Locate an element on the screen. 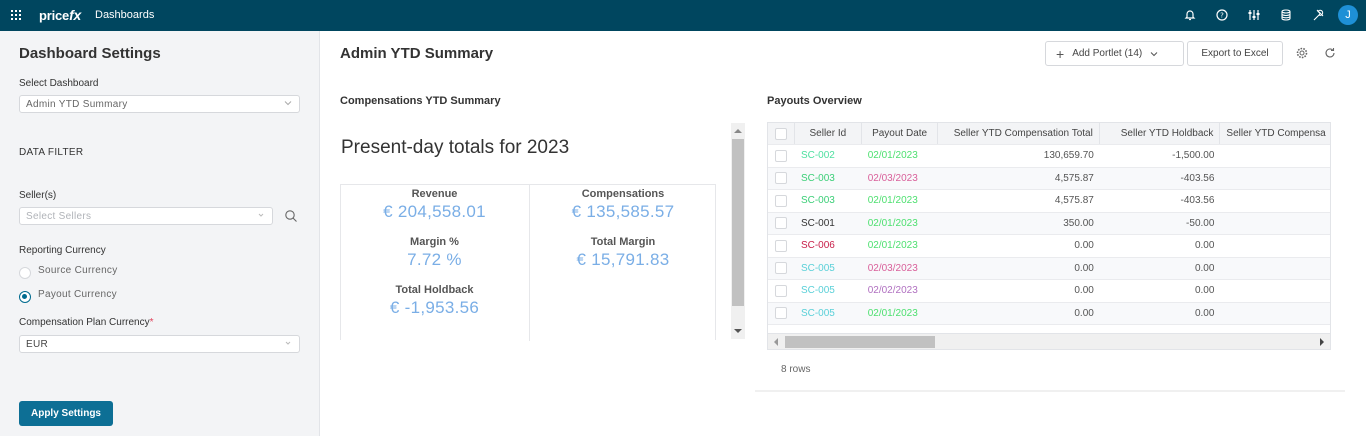  apply-settings-button: Apply Settings is located at coordinates (66, 413).